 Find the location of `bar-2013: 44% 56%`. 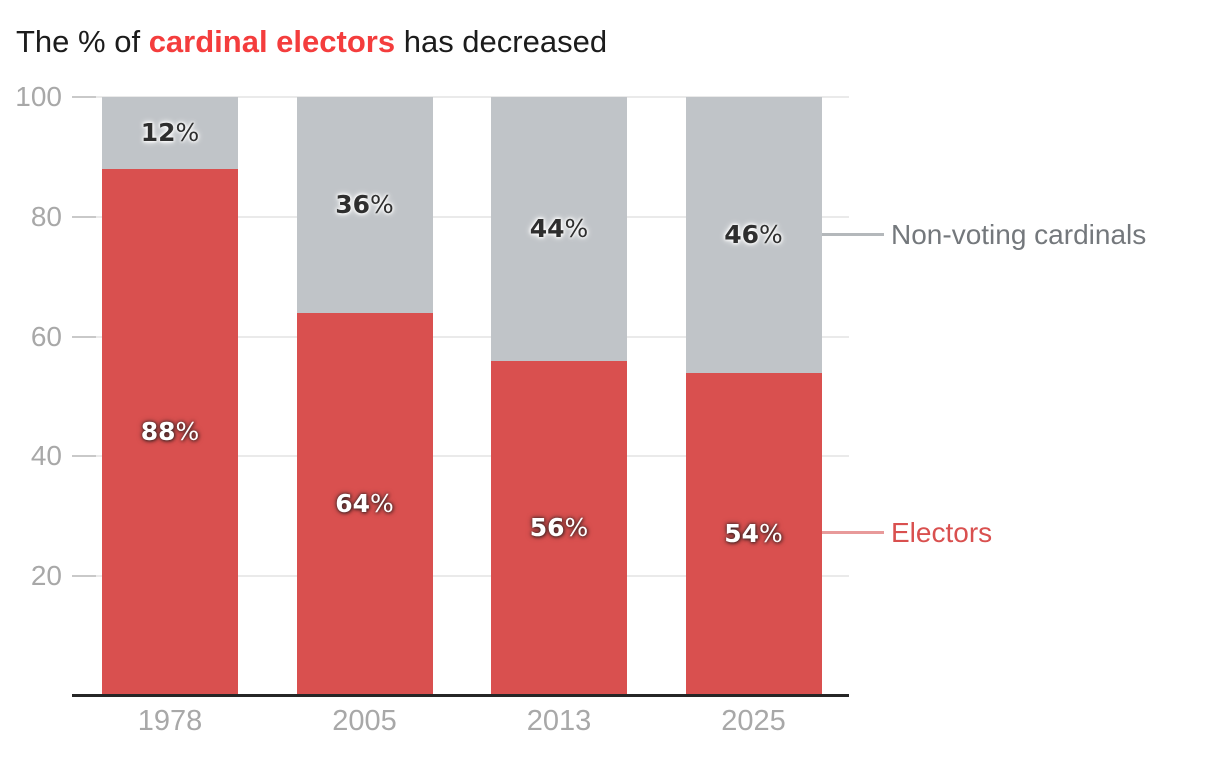

bar-2013: 44% 56% is located at coordinates (559, 396).